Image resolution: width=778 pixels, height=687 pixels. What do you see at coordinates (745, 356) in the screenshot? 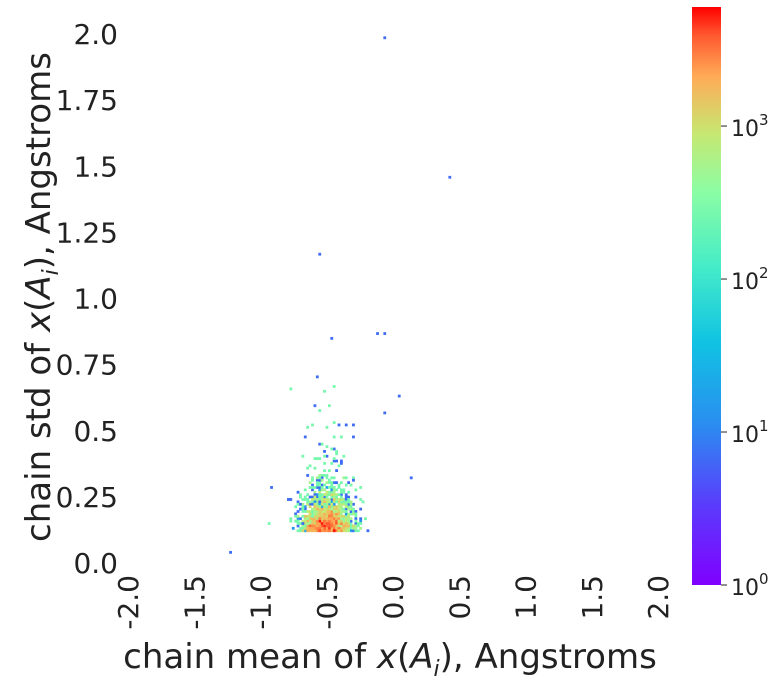
I see `colorbar-ticks: 100 101 102 103` at bounding box center [745, 356].